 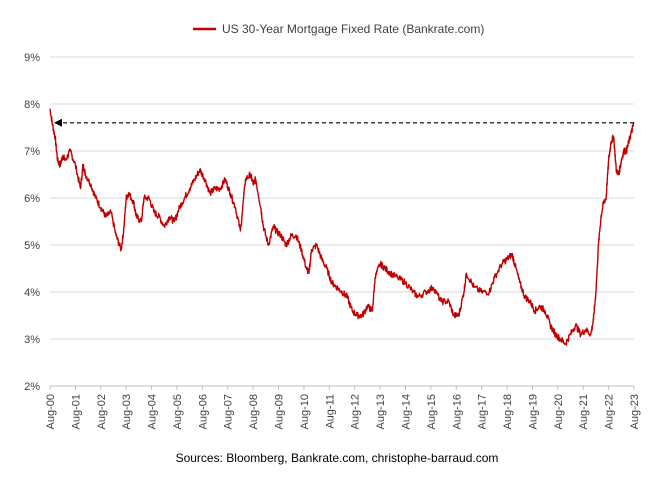 What do you see at coordinates (406, 411) in the screenshot?
I see `x-tick-label: Aug-14` at bounding box center [406, 411].